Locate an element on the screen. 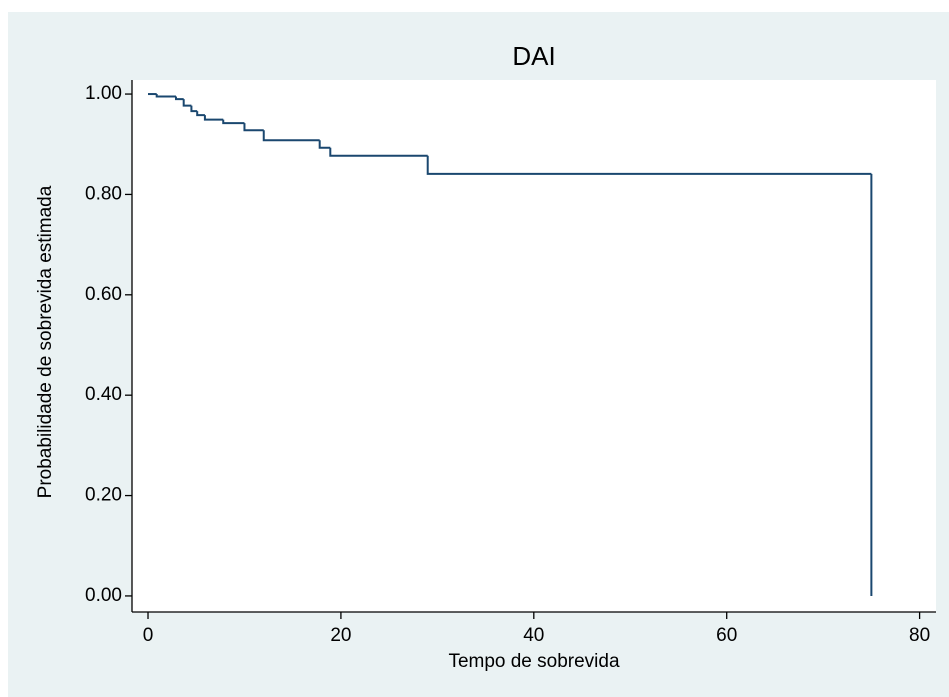  y-tick-label: 0.60 is located at coordinates (103, 294).